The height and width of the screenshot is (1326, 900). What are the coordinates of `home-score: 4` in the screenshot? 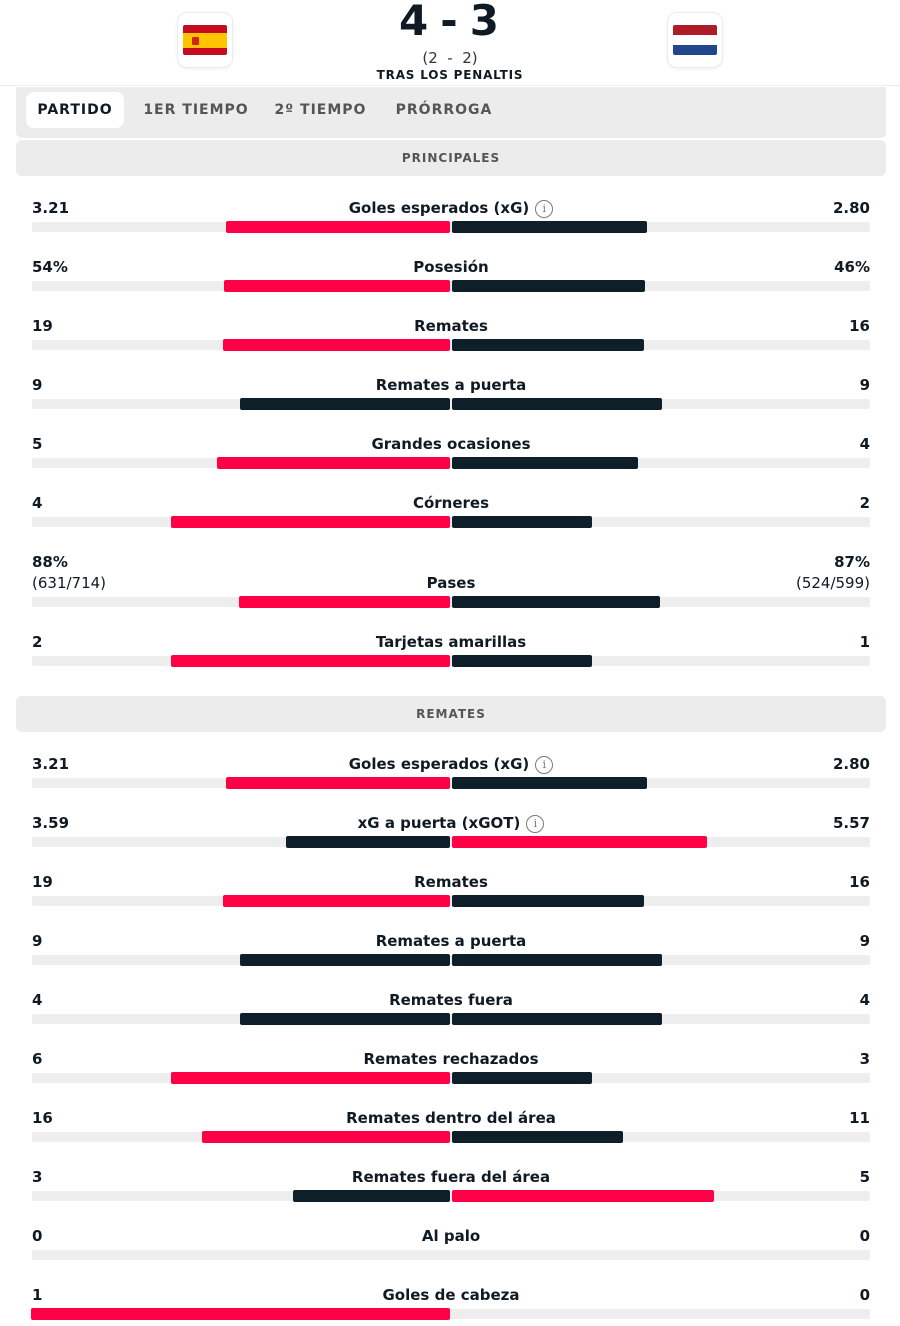 It's located at (415, 22).